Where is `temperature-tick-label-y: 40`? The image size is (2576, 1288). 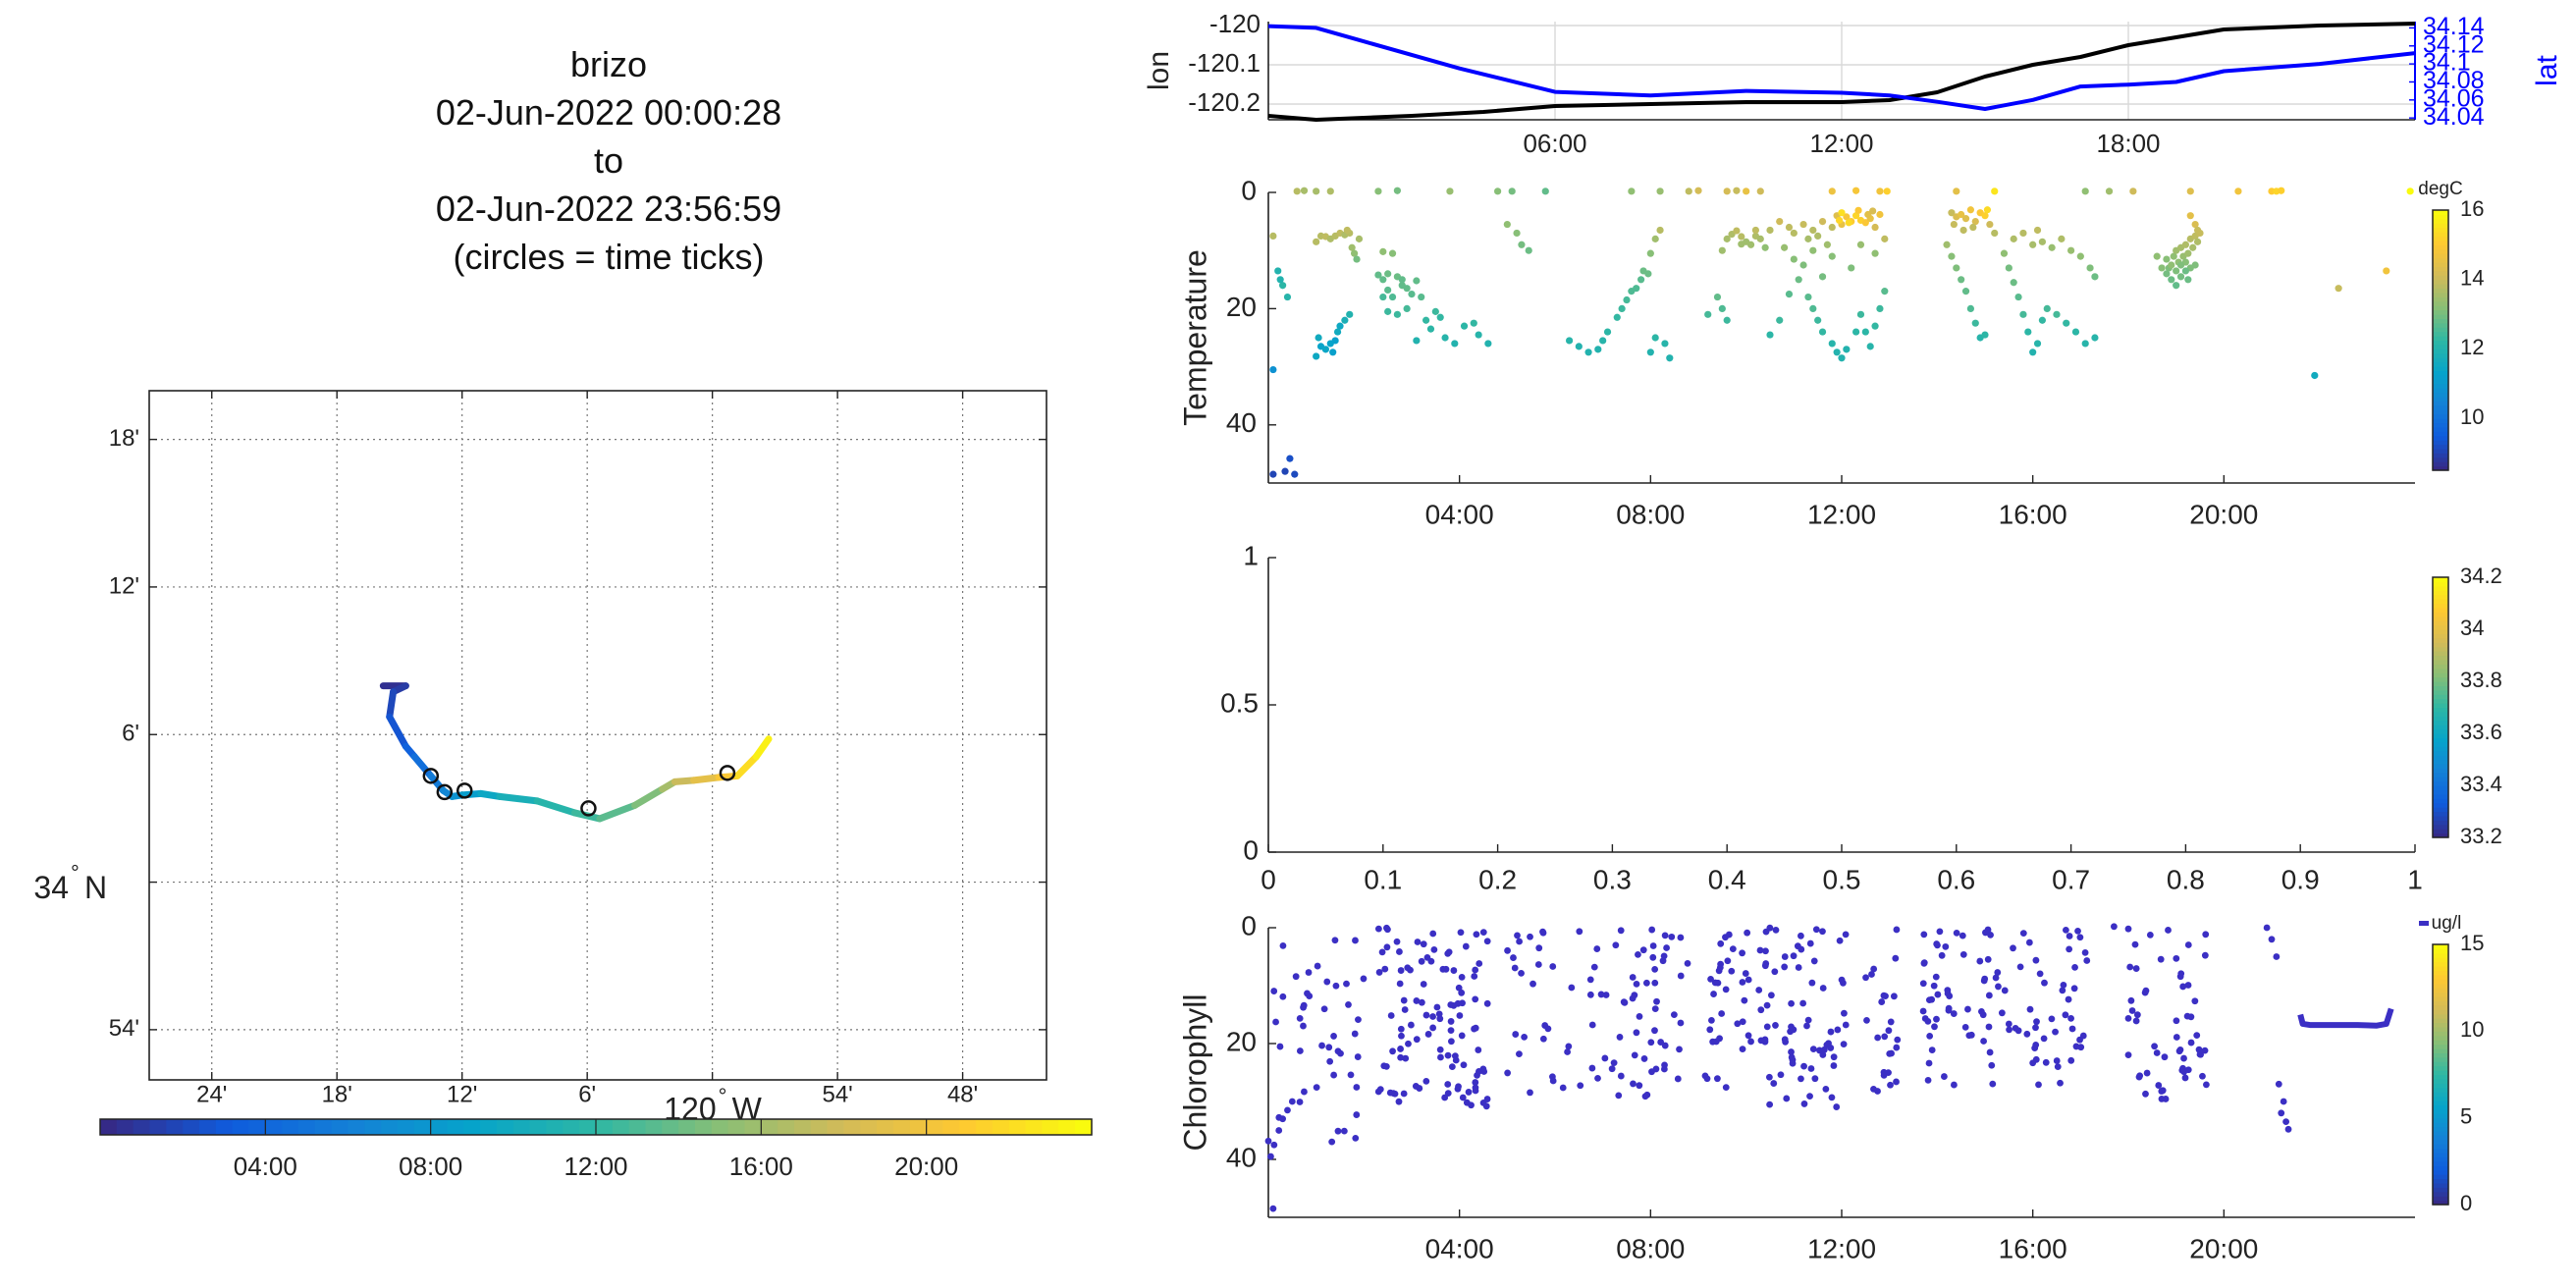
temperature-tick-label-y: 40 is located at coordinates (1241, 422).